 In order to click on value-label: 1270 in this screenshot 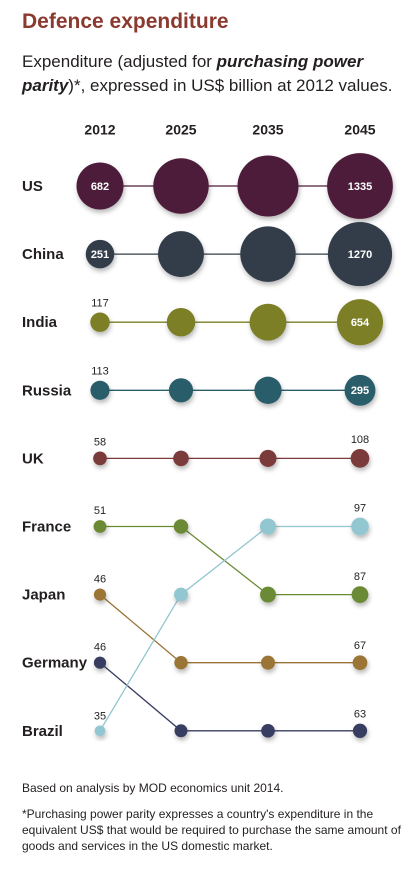, I will do `click(360, 255)`.